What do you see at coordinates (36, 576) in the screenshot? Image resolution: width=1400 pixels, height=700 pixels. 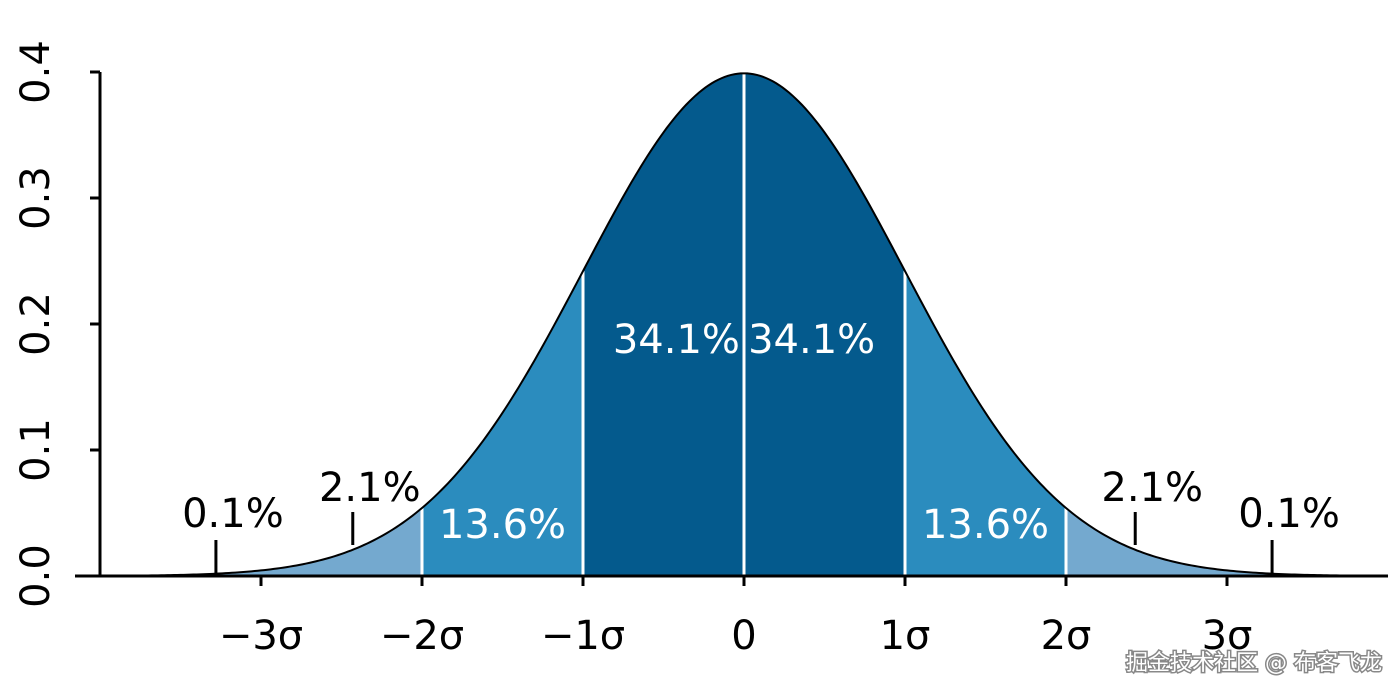 I see `y-tick-label: 0.0` at bounding box center [36, 576].